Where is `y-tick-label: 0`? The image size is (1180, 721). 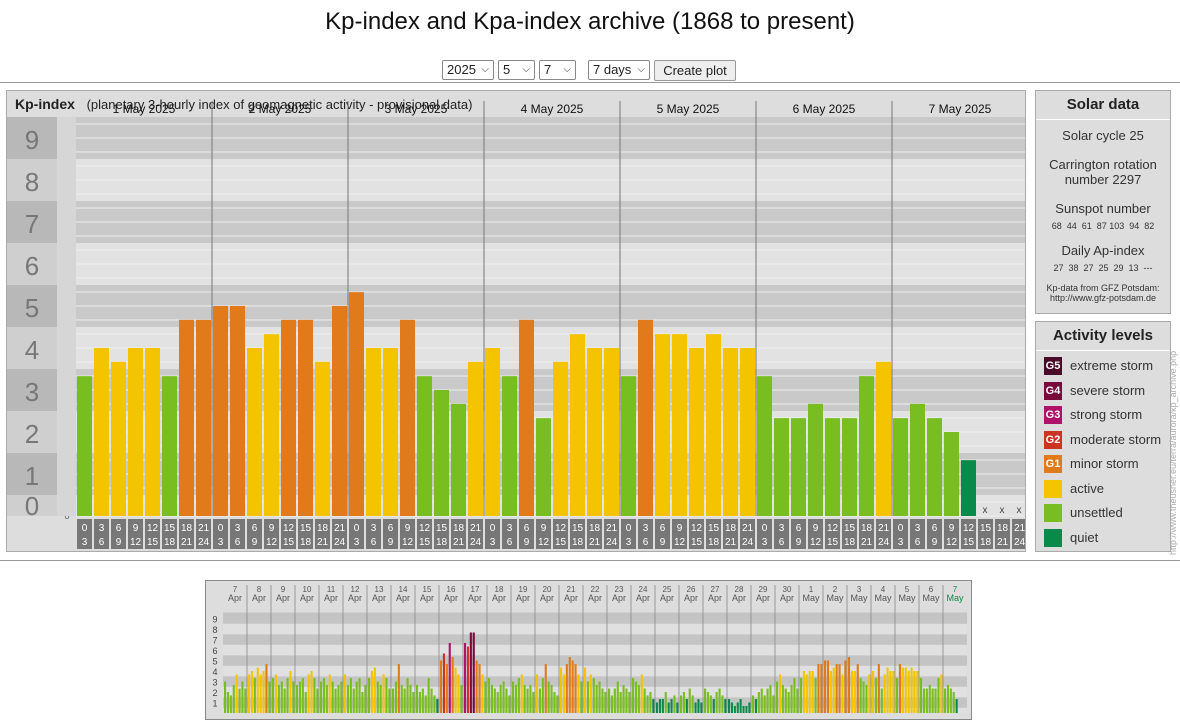
y-tick-label: 0 is located at coordinates (32, 506).